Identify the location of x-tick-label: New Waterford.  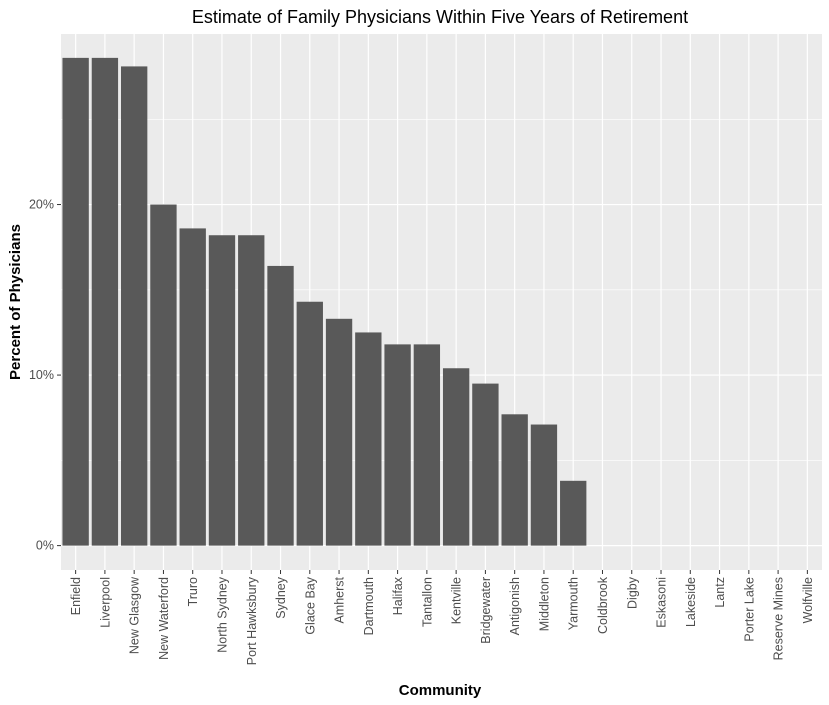
(164, 618).